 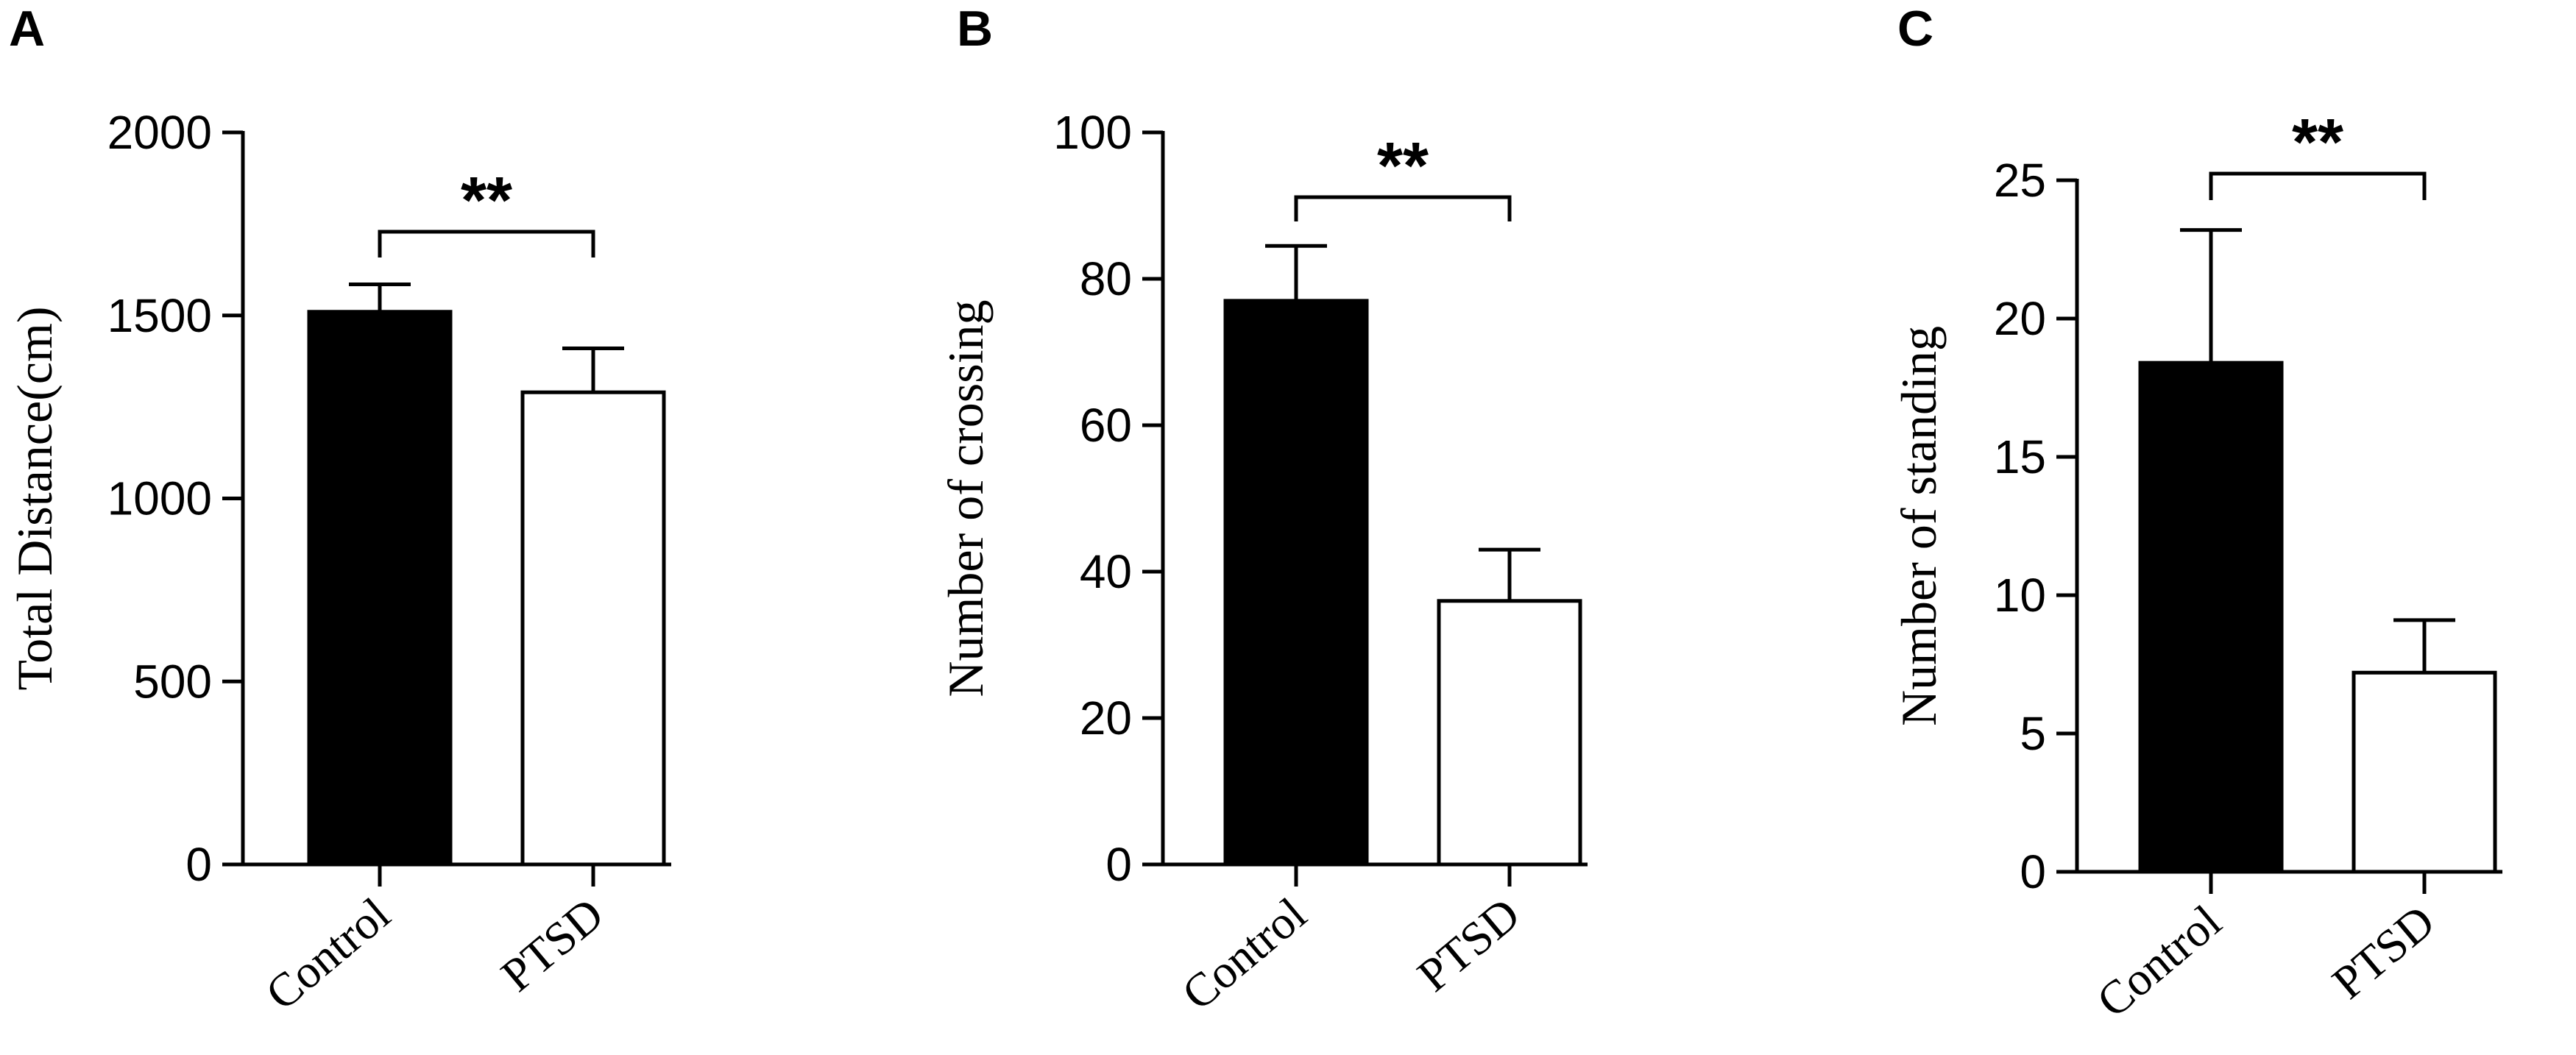 What do you see at coordinates (2020, 457) in the screenshot?
I see `y-tick-label: 15` at bounding box center [2020, 457].